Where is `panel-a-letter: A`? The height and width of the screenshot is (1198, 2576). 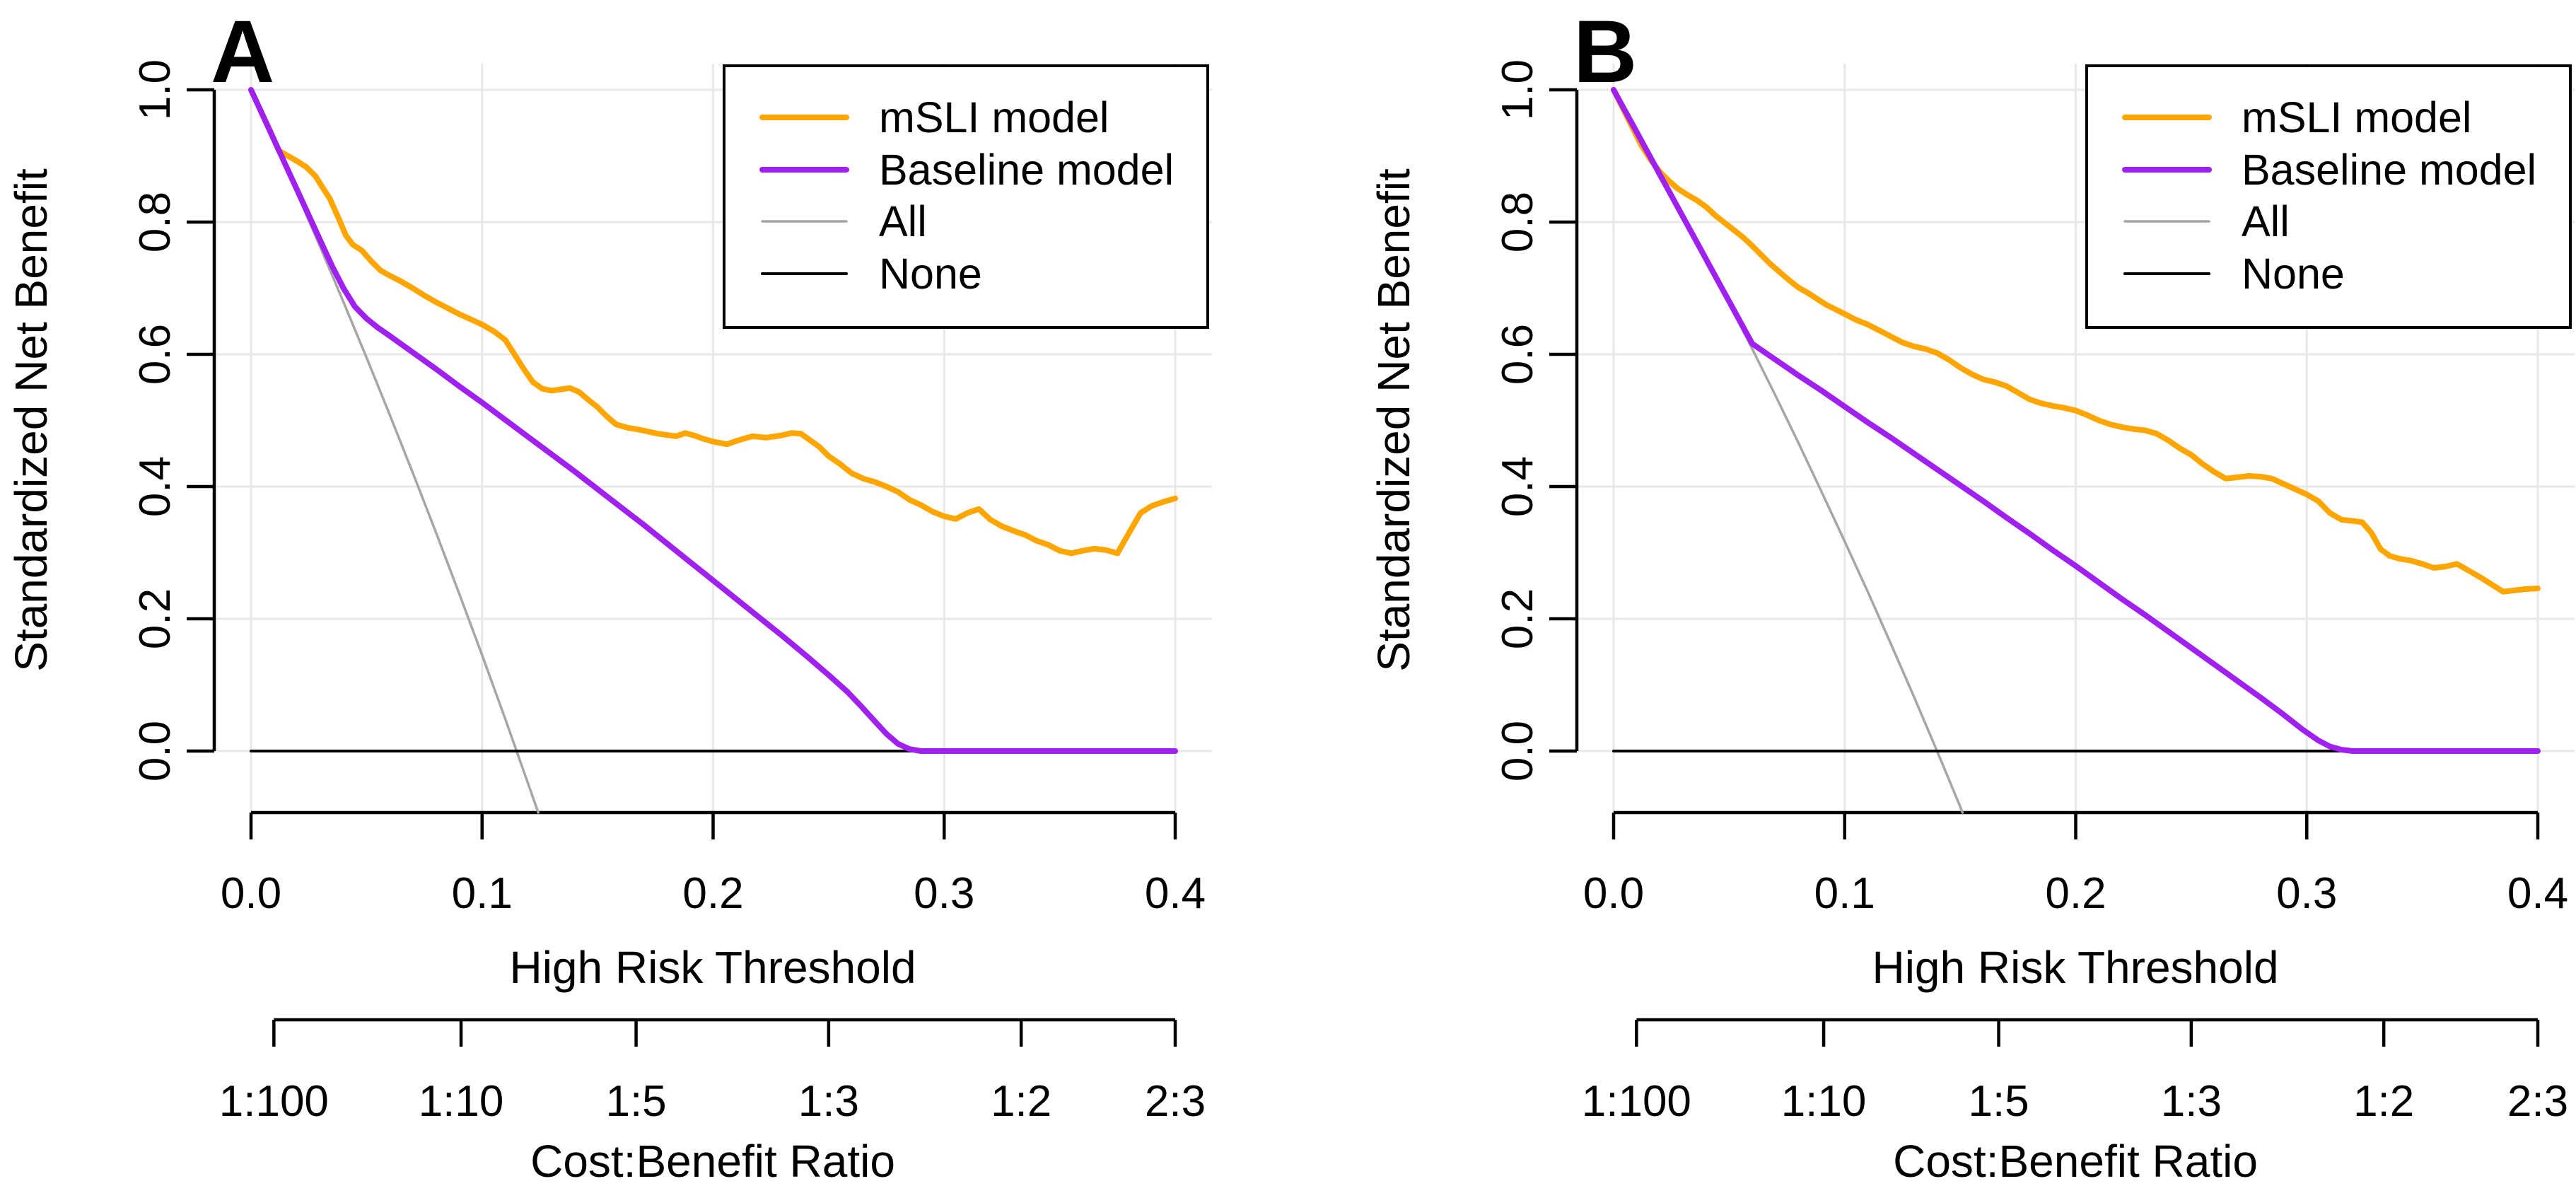 panel-a-letter: A is located at coordinates (242, 52).